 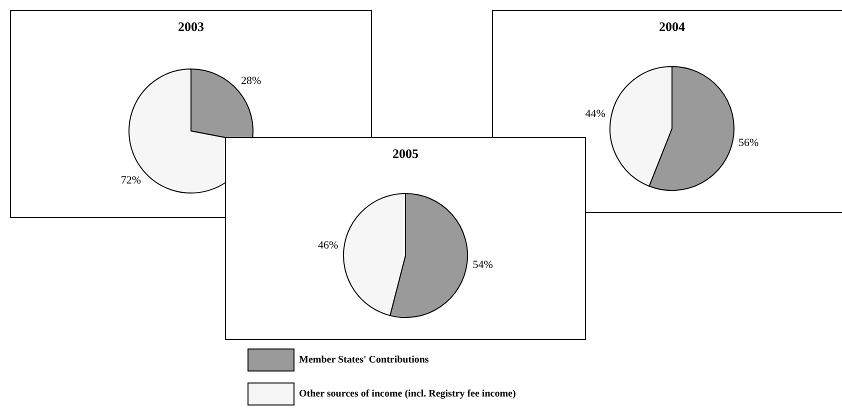 What do you see at coordinates (748, 143) in the screenshot?
I see `data-label: 56%` at bounding box center [748, 143].